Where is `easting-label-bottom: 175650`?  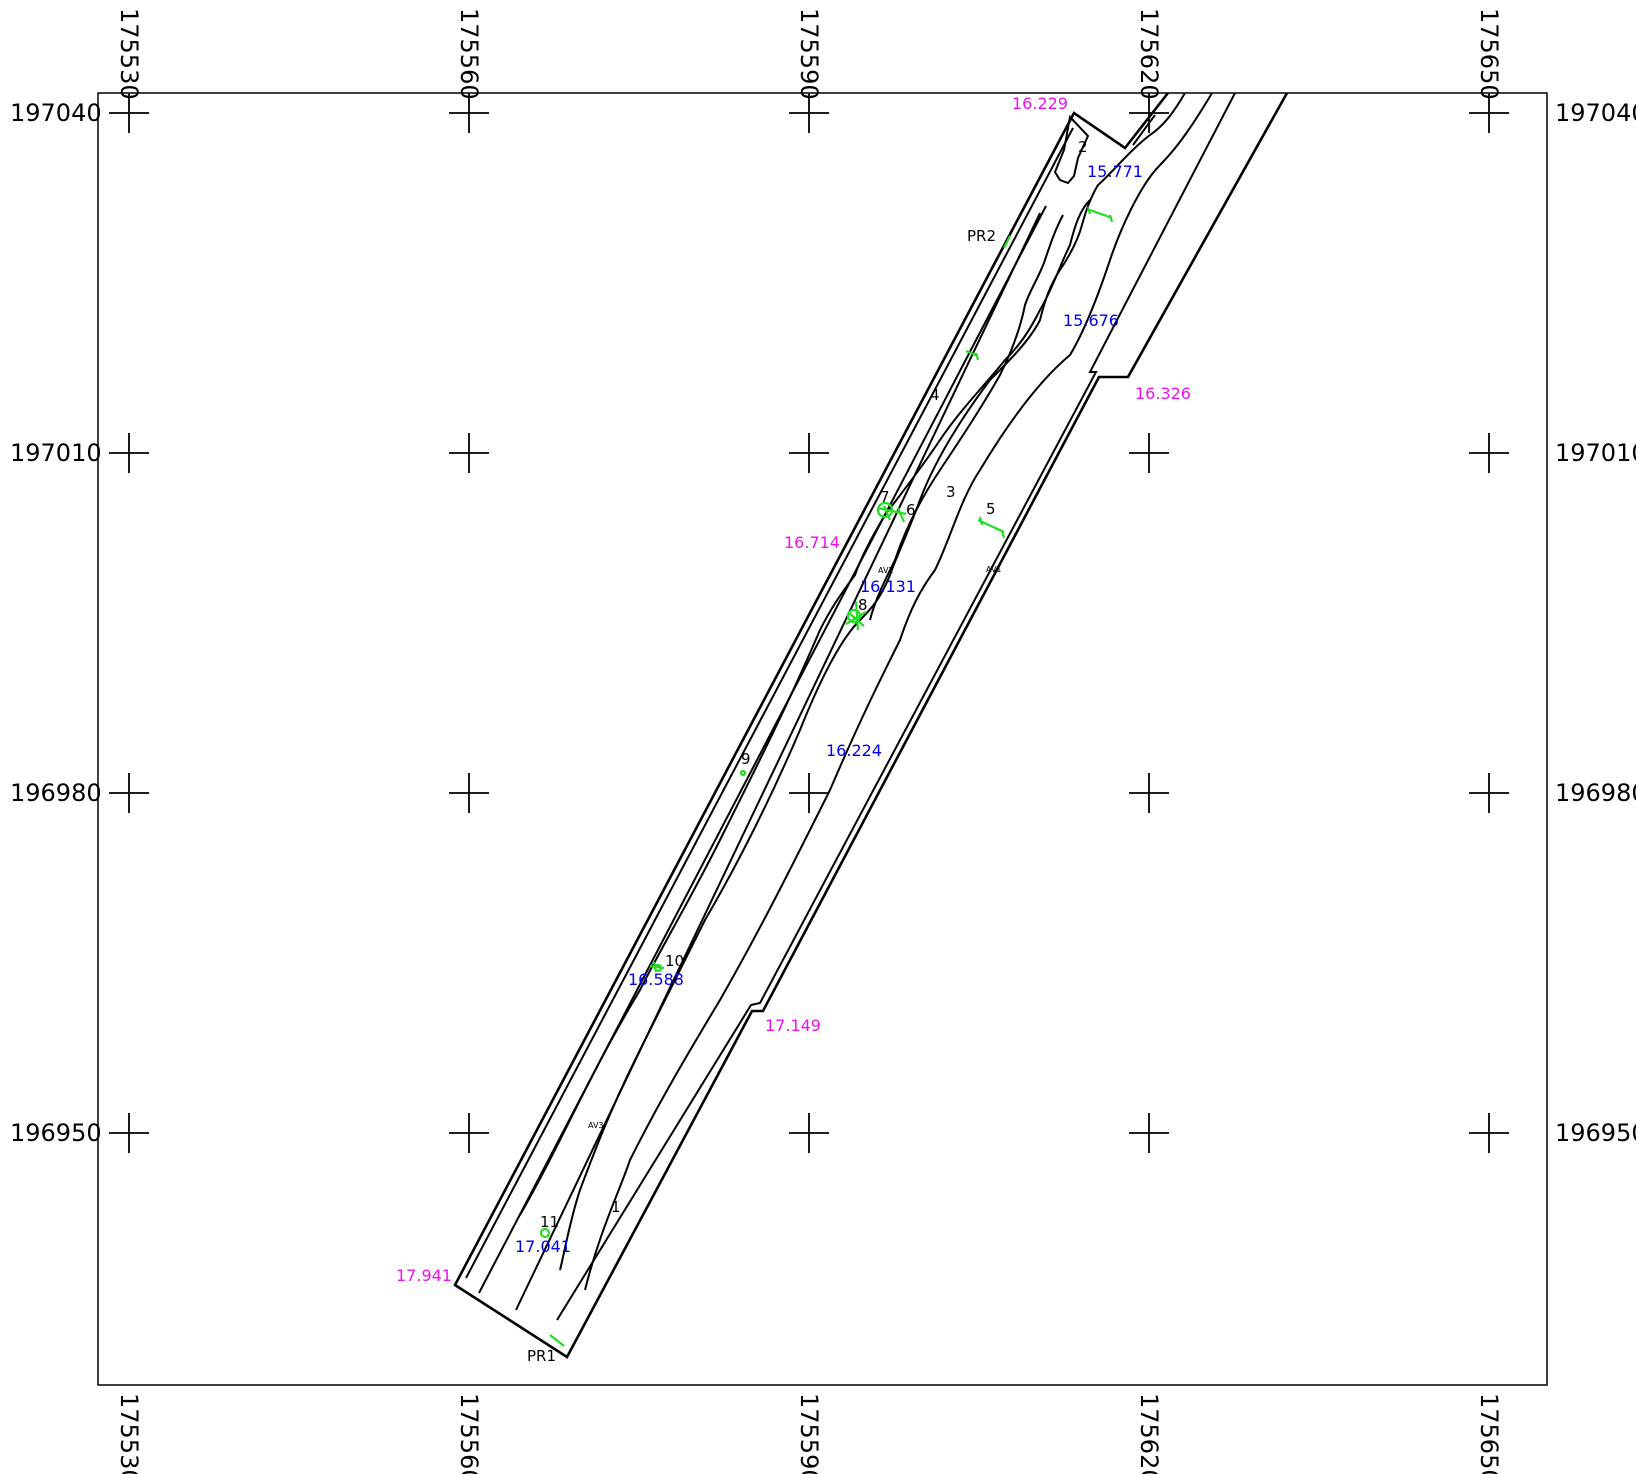
easting-label-bottom: 175650 is located at coordinates (1489, 1433).